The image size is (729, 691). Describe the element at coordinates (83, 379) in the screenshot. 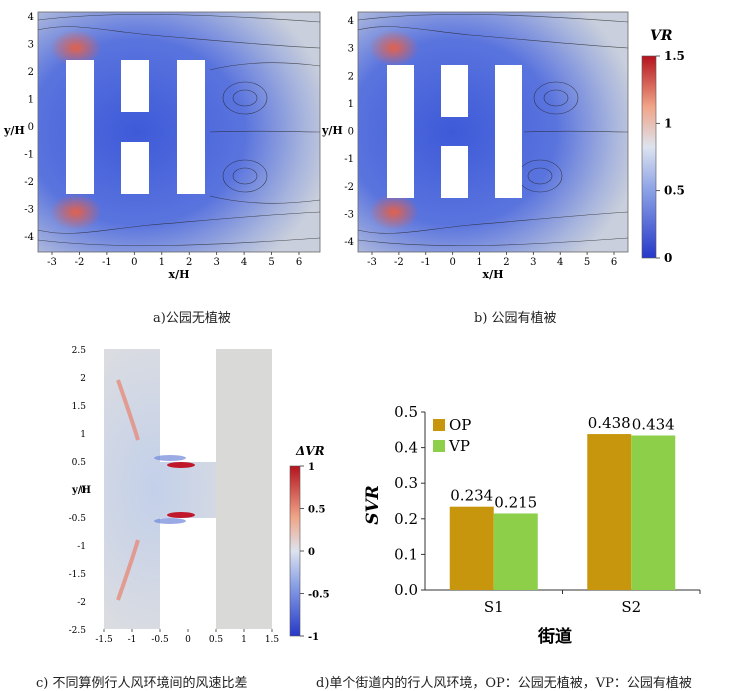

I see `panel-c-ytick-label: 2` at that location.